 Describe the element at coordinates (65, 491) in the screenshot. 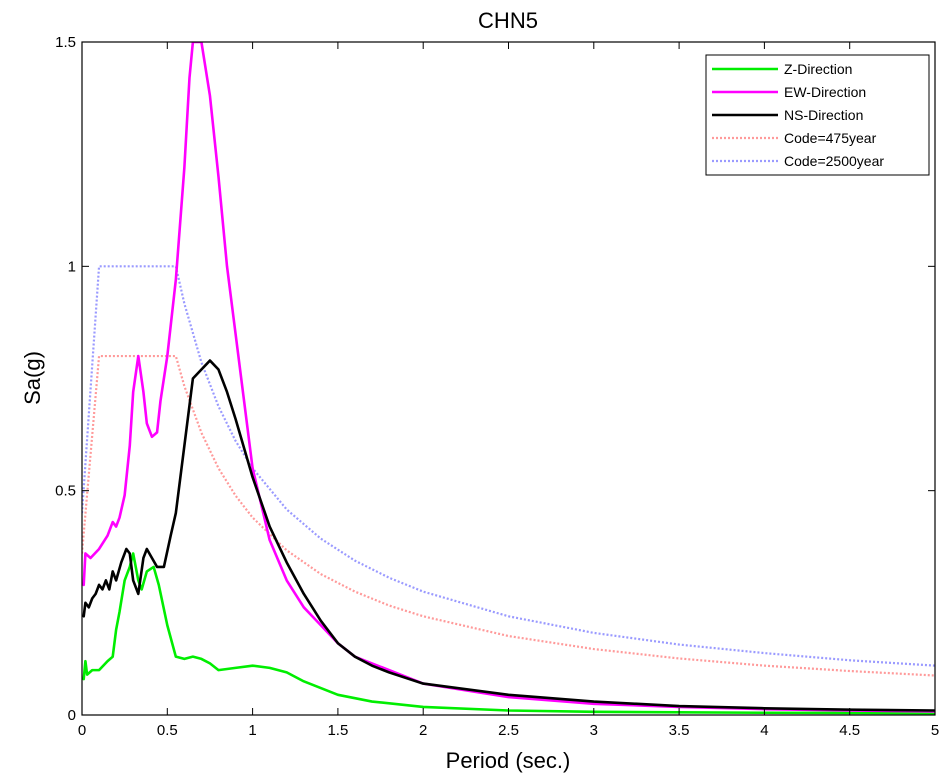

I see `y-tick-label: 0.5` at that location.